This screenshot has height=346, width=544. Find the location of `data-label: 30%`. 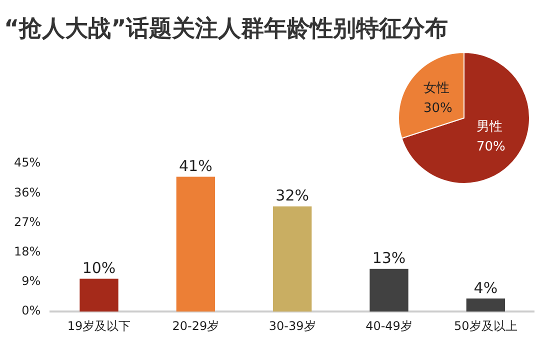

data-label: 30% is located at coordinates (438, 108).